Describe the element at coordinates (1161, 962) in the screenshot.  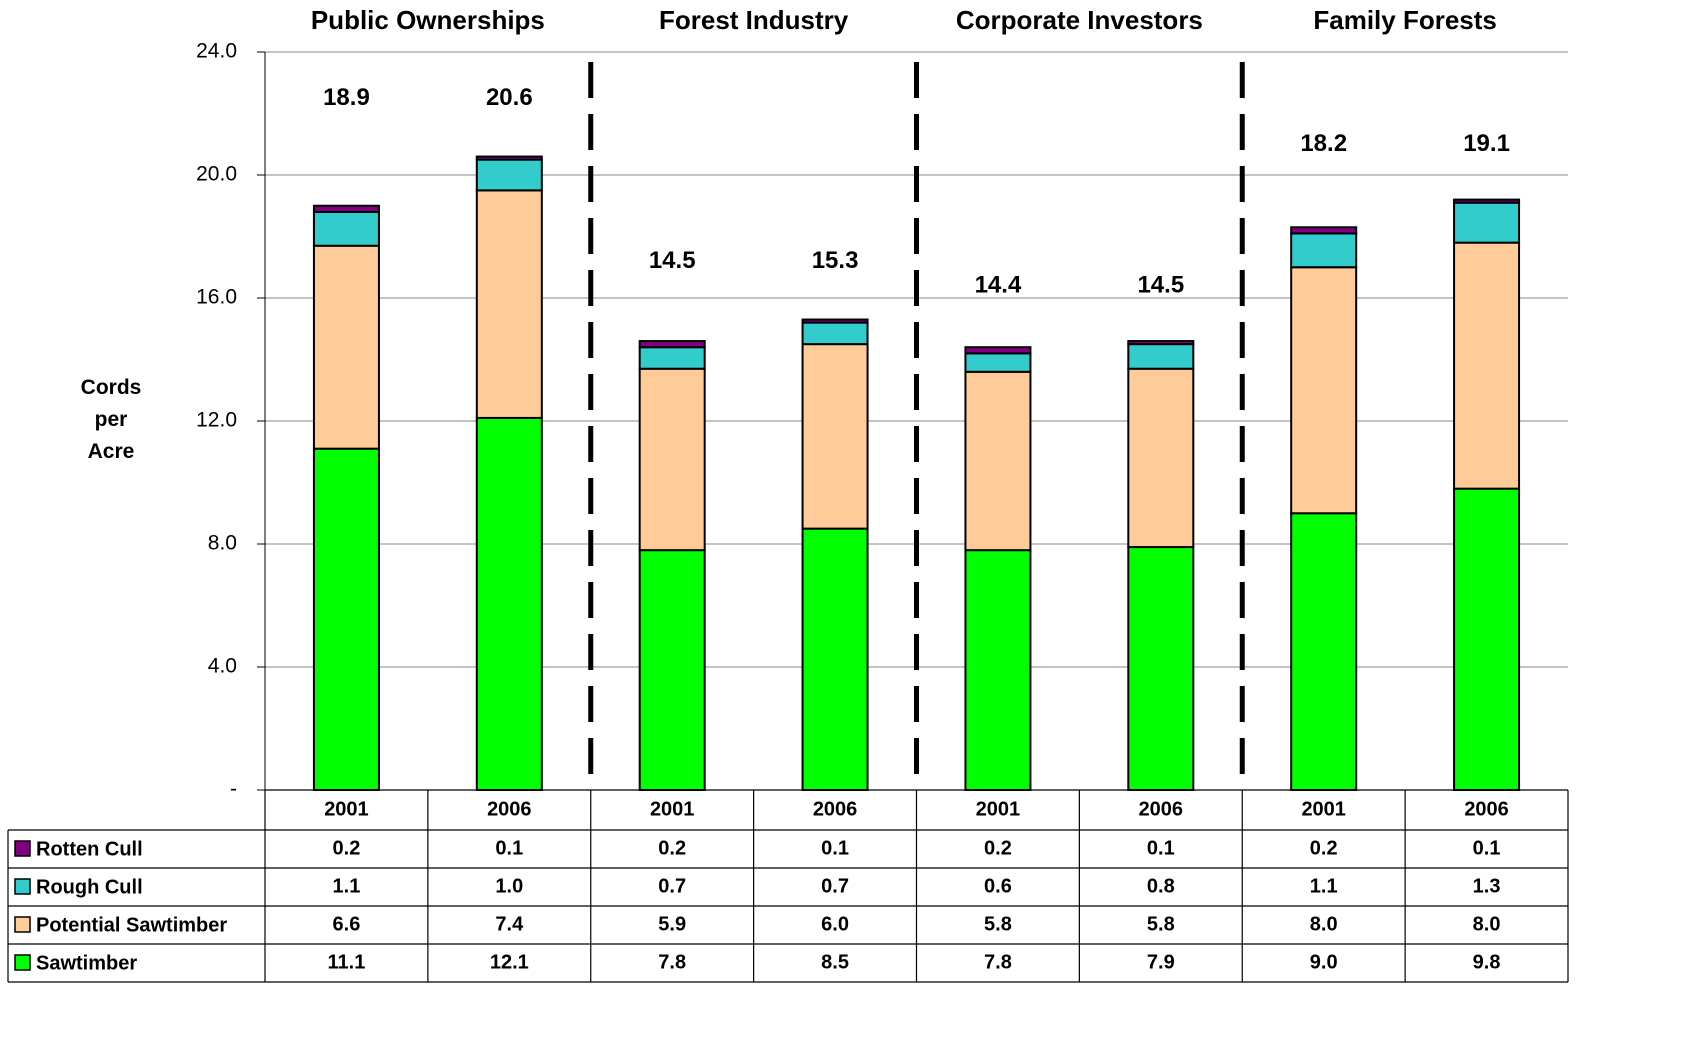
I see `table-value: 7.9` at that location.